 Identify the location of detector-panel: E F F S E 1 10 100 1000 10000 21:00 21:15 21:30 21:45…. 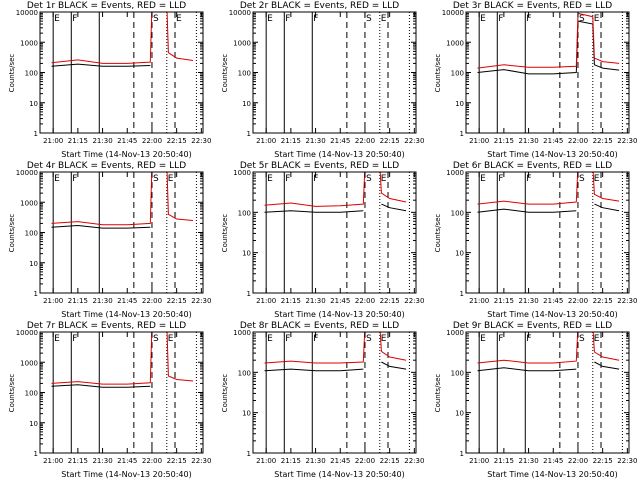
(319, 80).